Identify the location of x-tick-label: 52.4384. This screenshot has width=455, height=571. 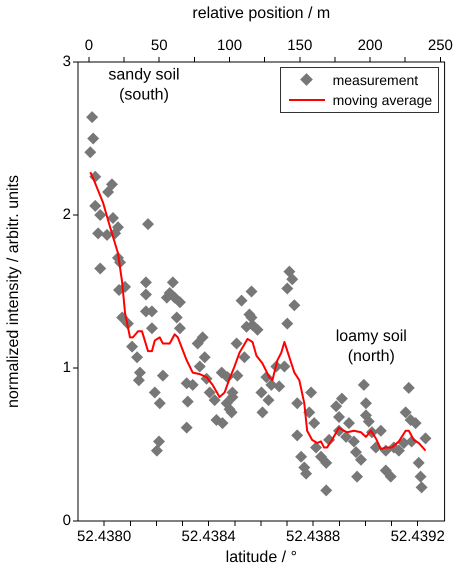
(209, 537).